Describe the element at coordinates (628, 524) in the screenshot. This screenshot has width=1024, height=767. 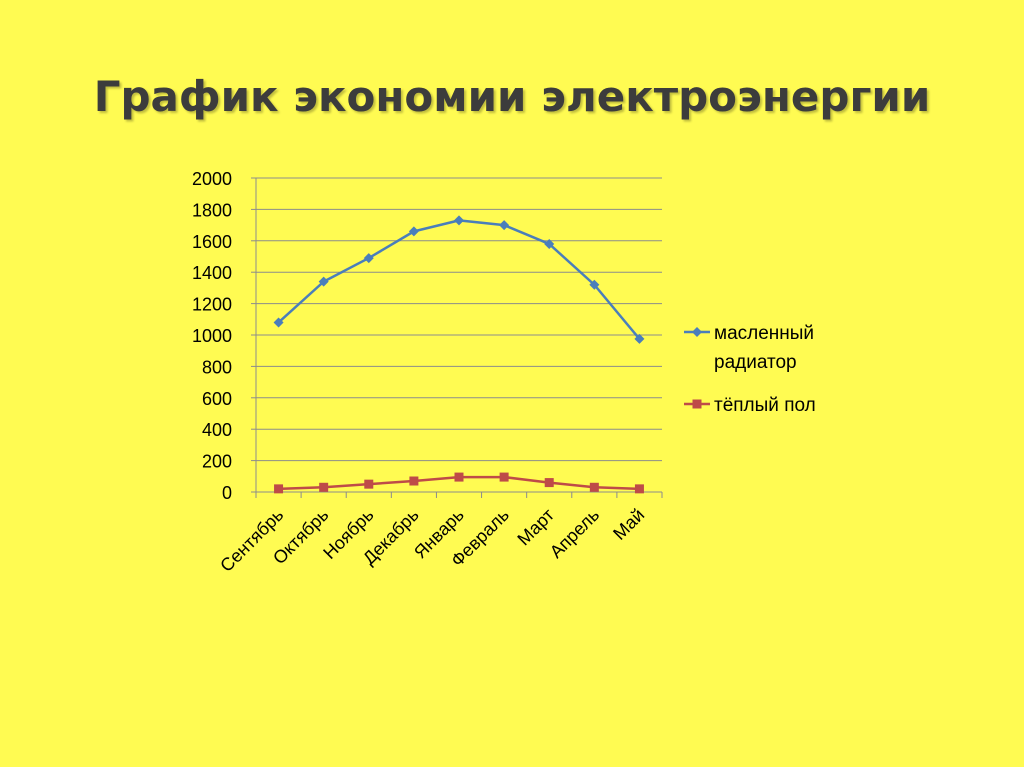
I see `x-tick-label: Май` at that location.